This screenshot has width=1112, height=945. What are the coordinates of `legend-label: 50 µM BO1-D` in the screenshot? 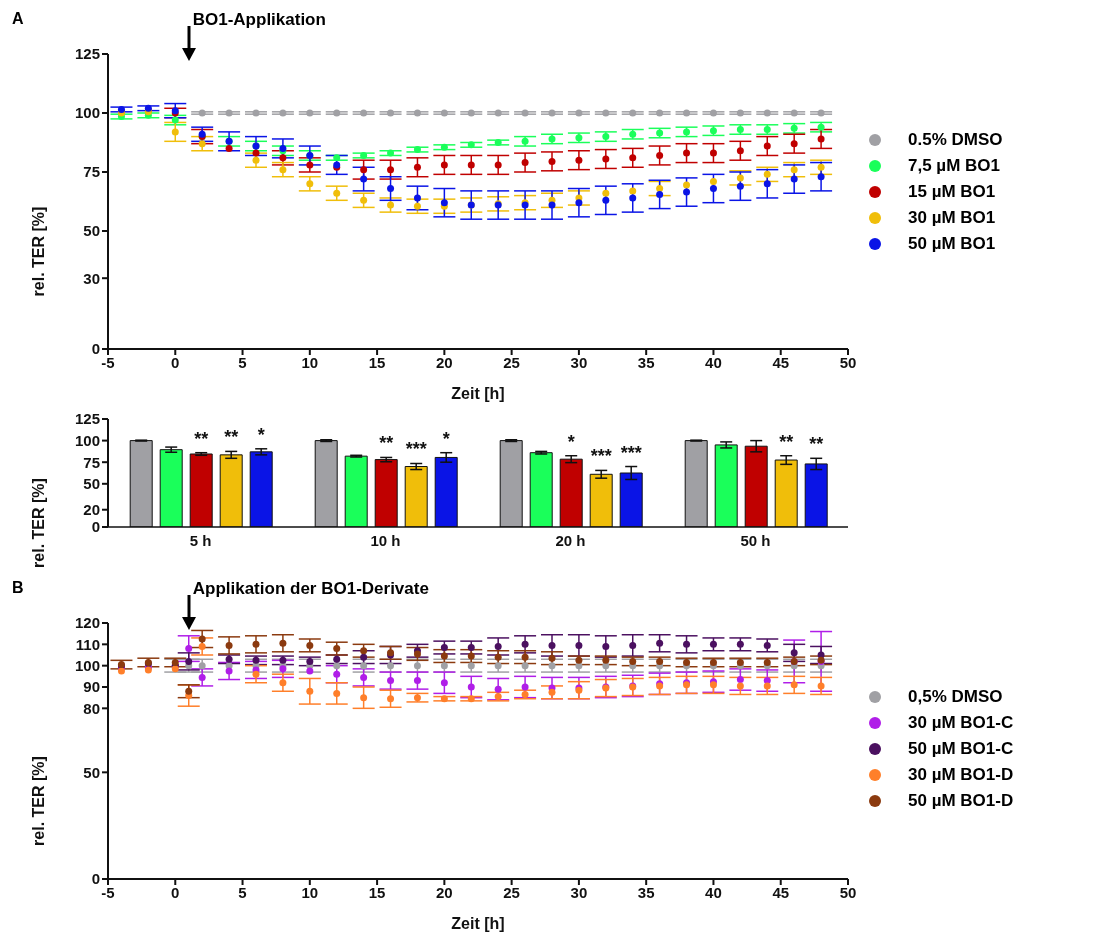 It's located at (961, 801).